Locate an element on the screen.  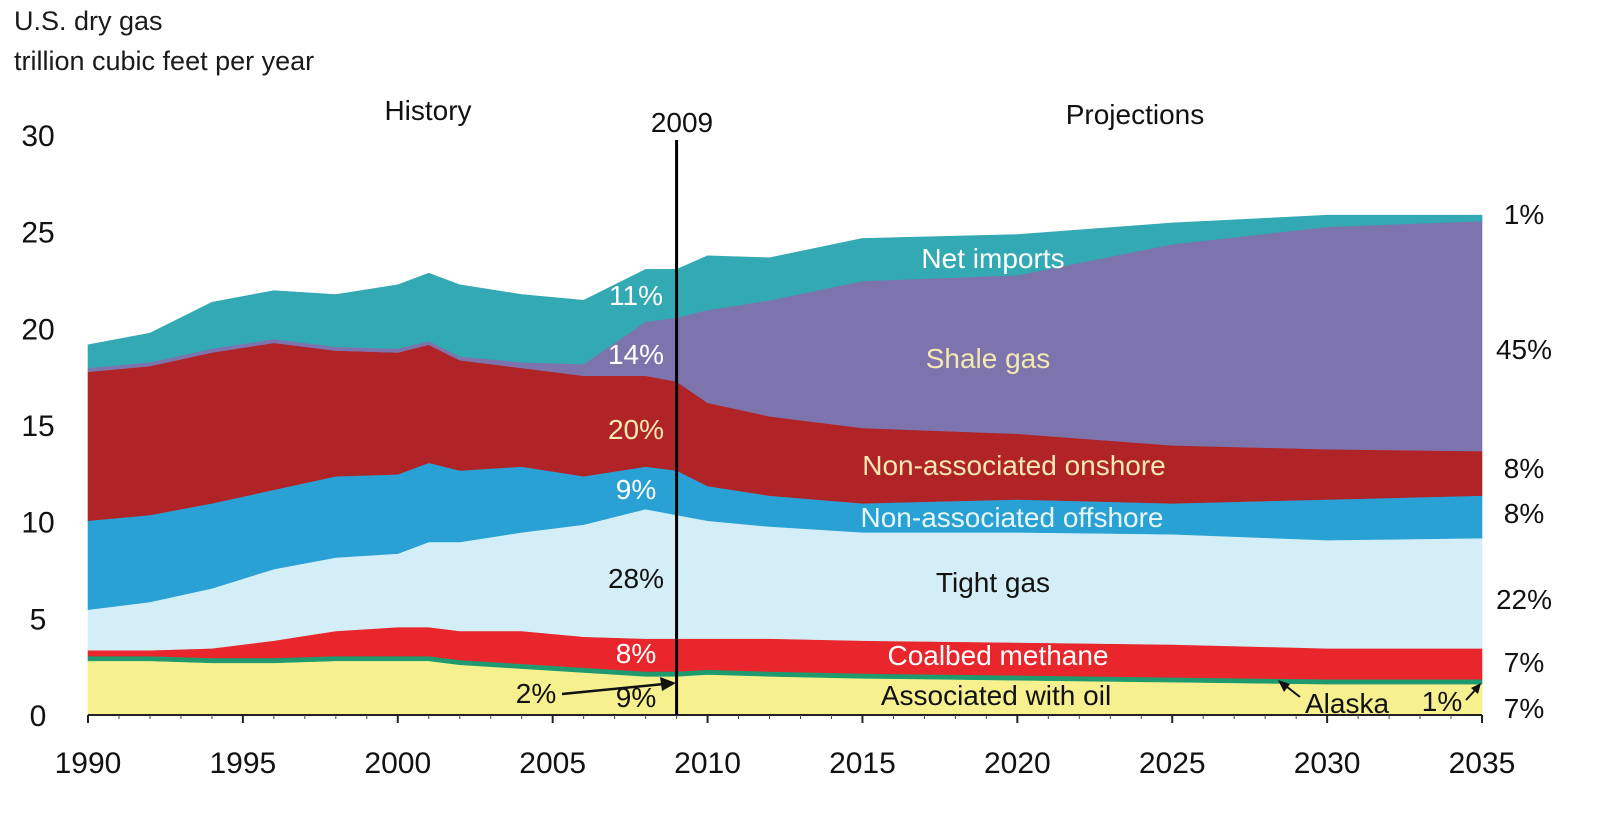
pct-2035-non-associated-offshore: 8% is located at coordinates (1524, 513).